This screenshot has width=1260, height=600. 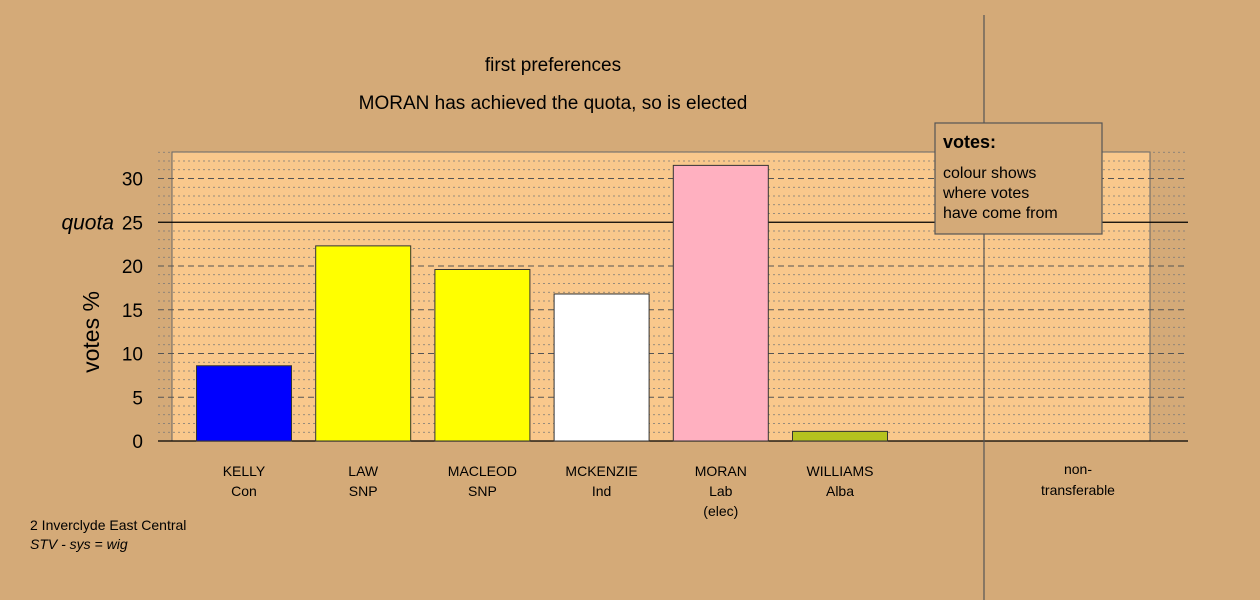 I want to click on y-axis: 0 5 10 15 20 25 30 quota, so click(x=102, y=312).